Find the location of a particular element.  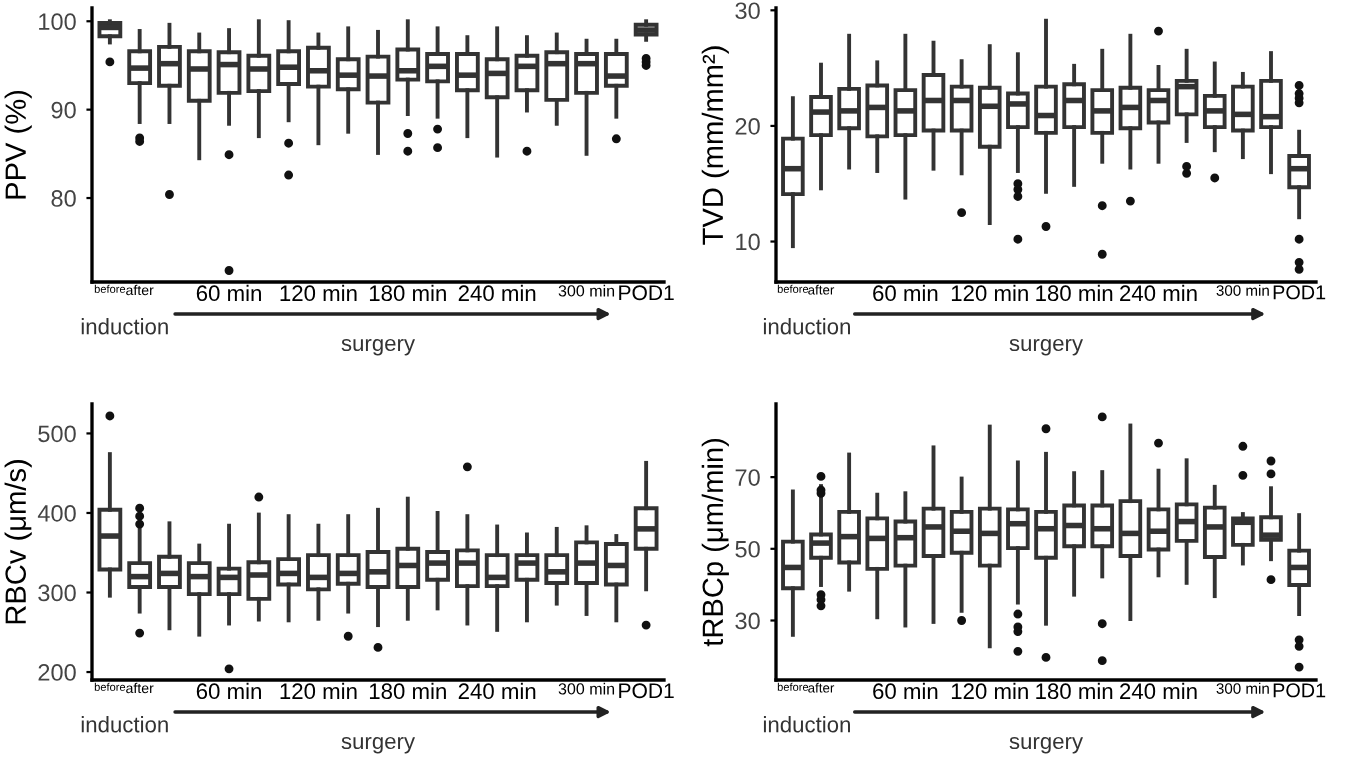

y-axis-title: tRBCp (μm/min) is located at coordinates (715, 542).